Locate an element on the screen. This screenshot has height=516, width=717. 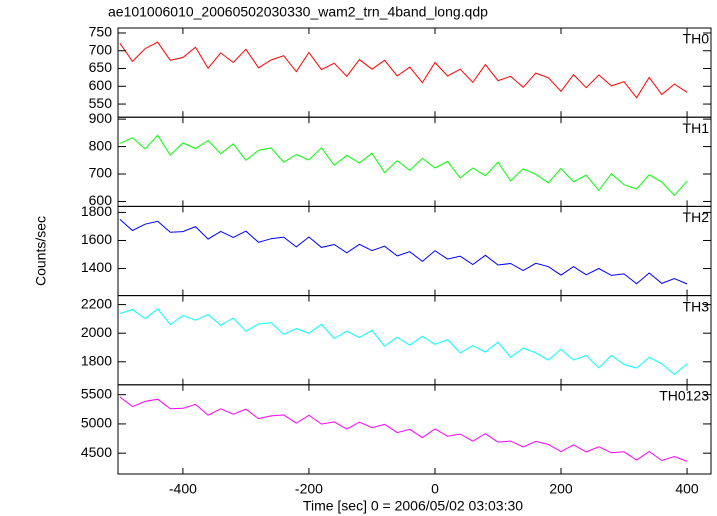
y-axis-label: Counts/sec is located at coordinates (41, 251).